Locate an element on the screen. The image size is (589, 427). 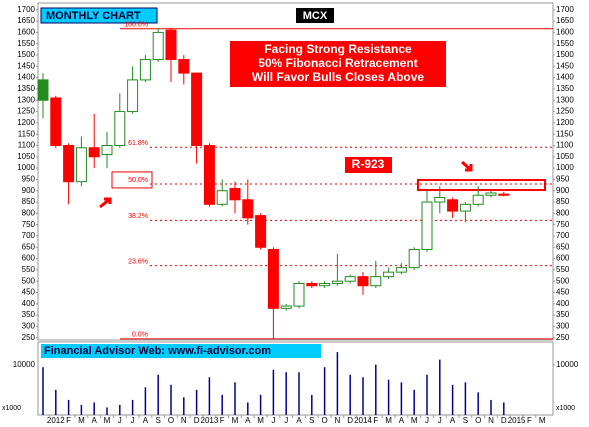
fib-label: 50.0% is located at coordinates (138, 180).